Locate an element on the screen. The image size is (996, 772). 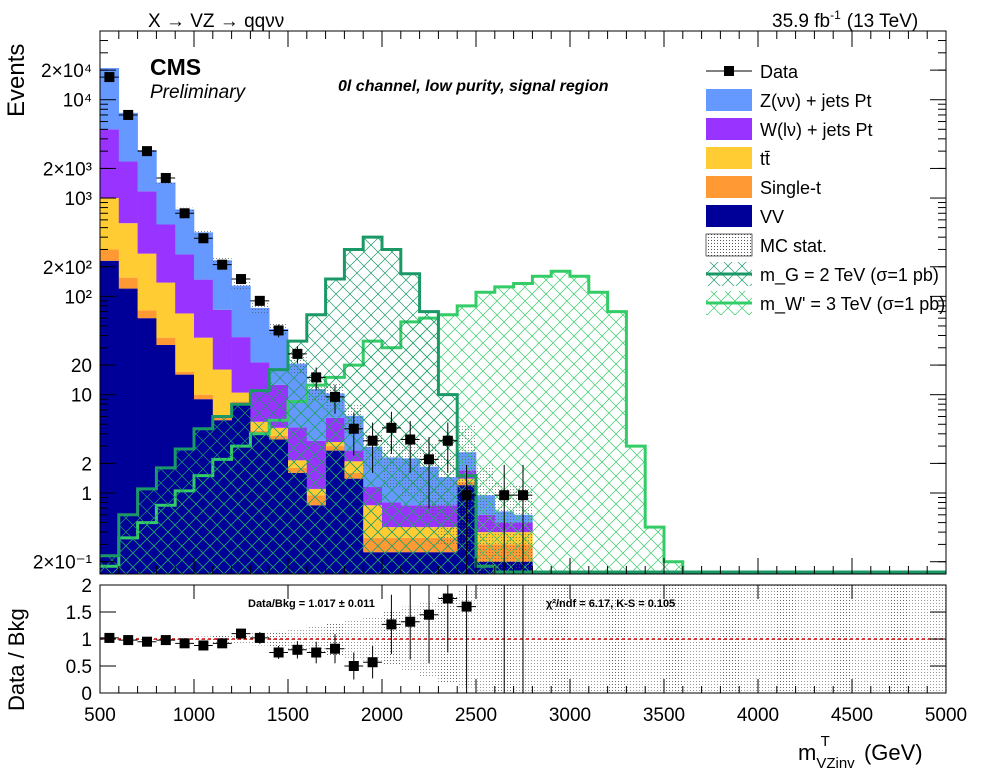
legend-entry-label: Data is located at coordinates (779, 72).